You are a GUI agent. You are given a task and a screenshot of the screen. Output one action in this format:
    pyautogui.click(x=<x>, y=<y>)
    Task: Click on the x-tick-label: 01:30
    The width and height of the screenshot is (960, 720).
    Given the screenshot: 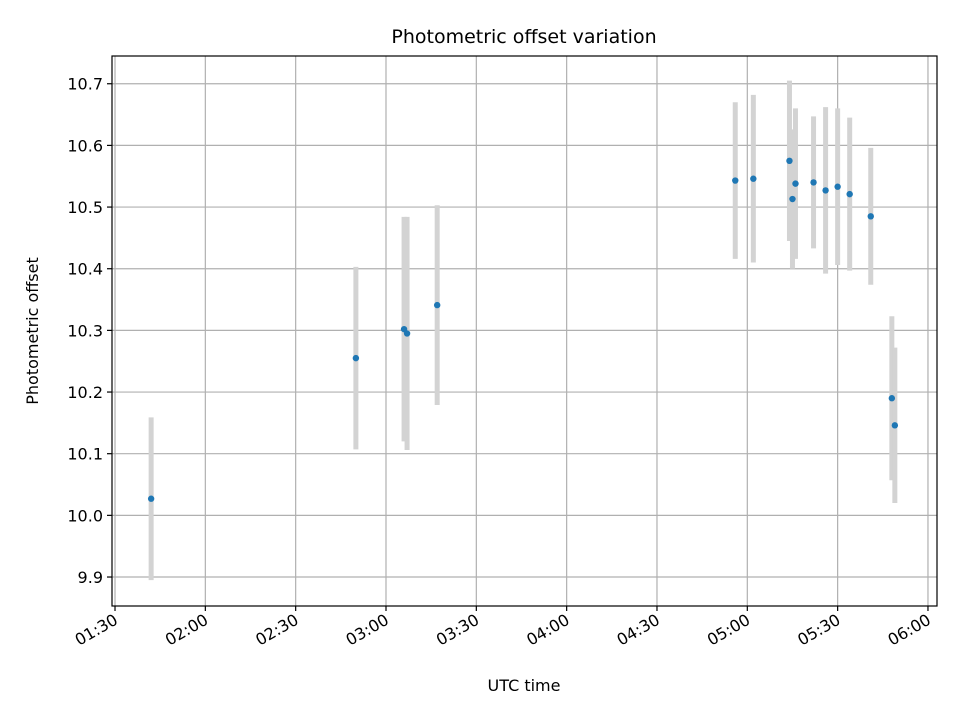 What is the action you would take?
    pyautogui.click(x=96, y=630)
    